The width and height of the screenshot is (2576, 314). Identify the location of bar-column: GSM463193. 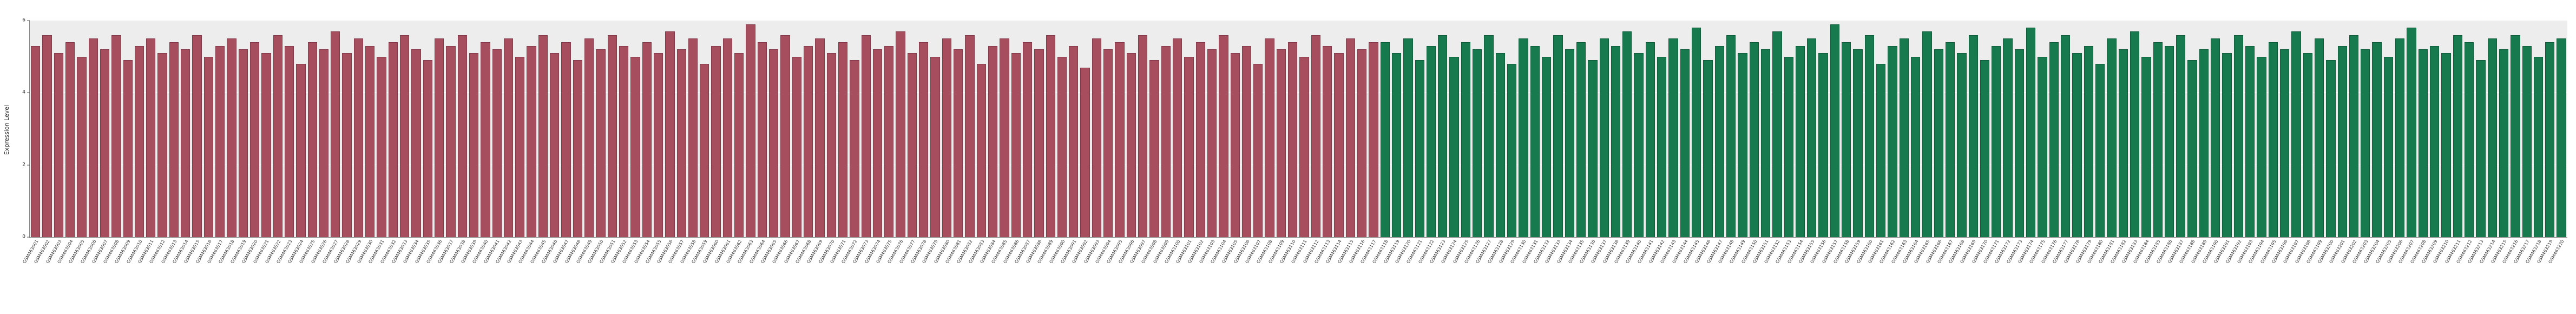
(2246, 142).